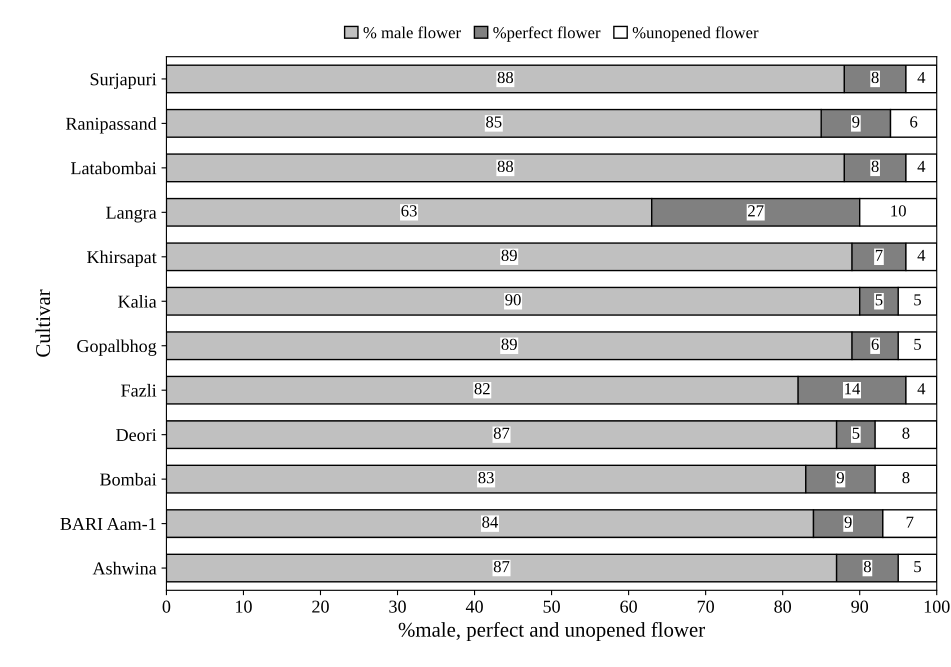  Describe the element at coordinates (474, 606) in the screenshot. I see `x-tick-label: 40` at that location.